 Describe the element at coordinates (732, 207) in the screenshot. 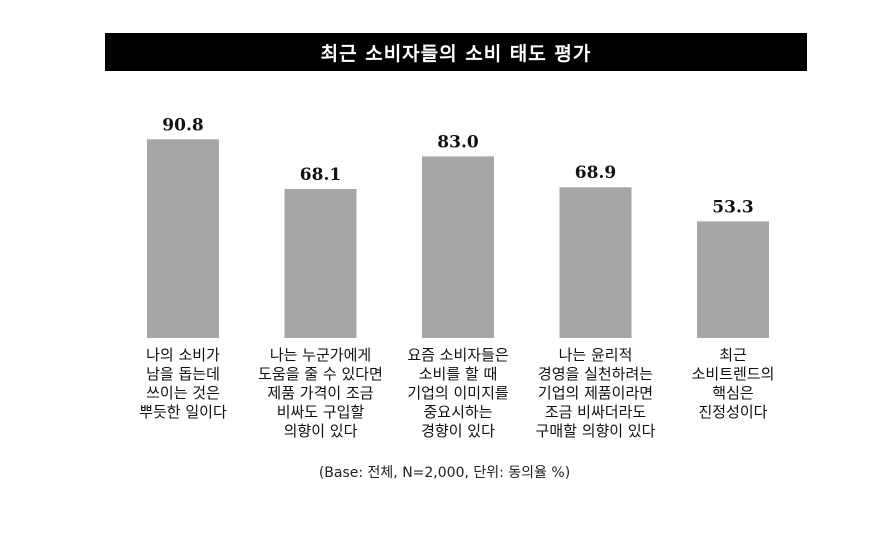

I see `value-label-5: 53.3` at that location.